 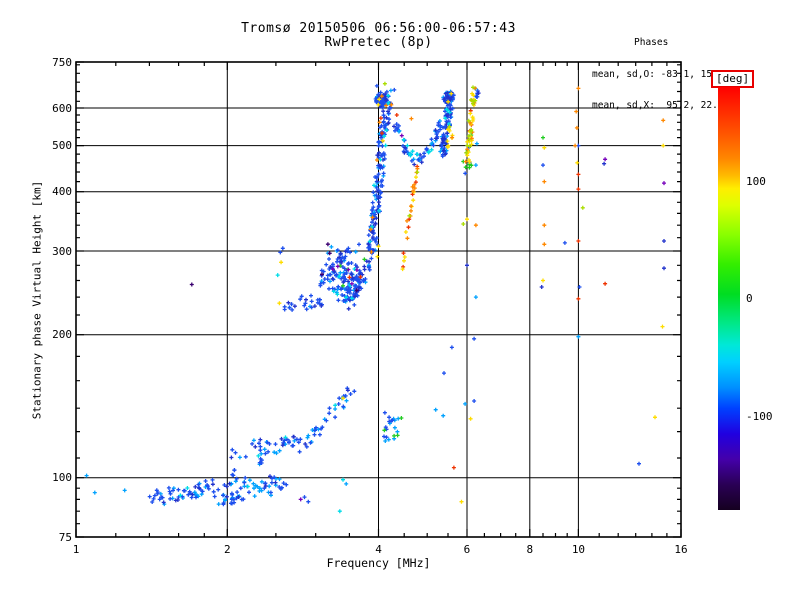 I want to click on colorbar-tick-label: -100, so click(x=759, y=416).